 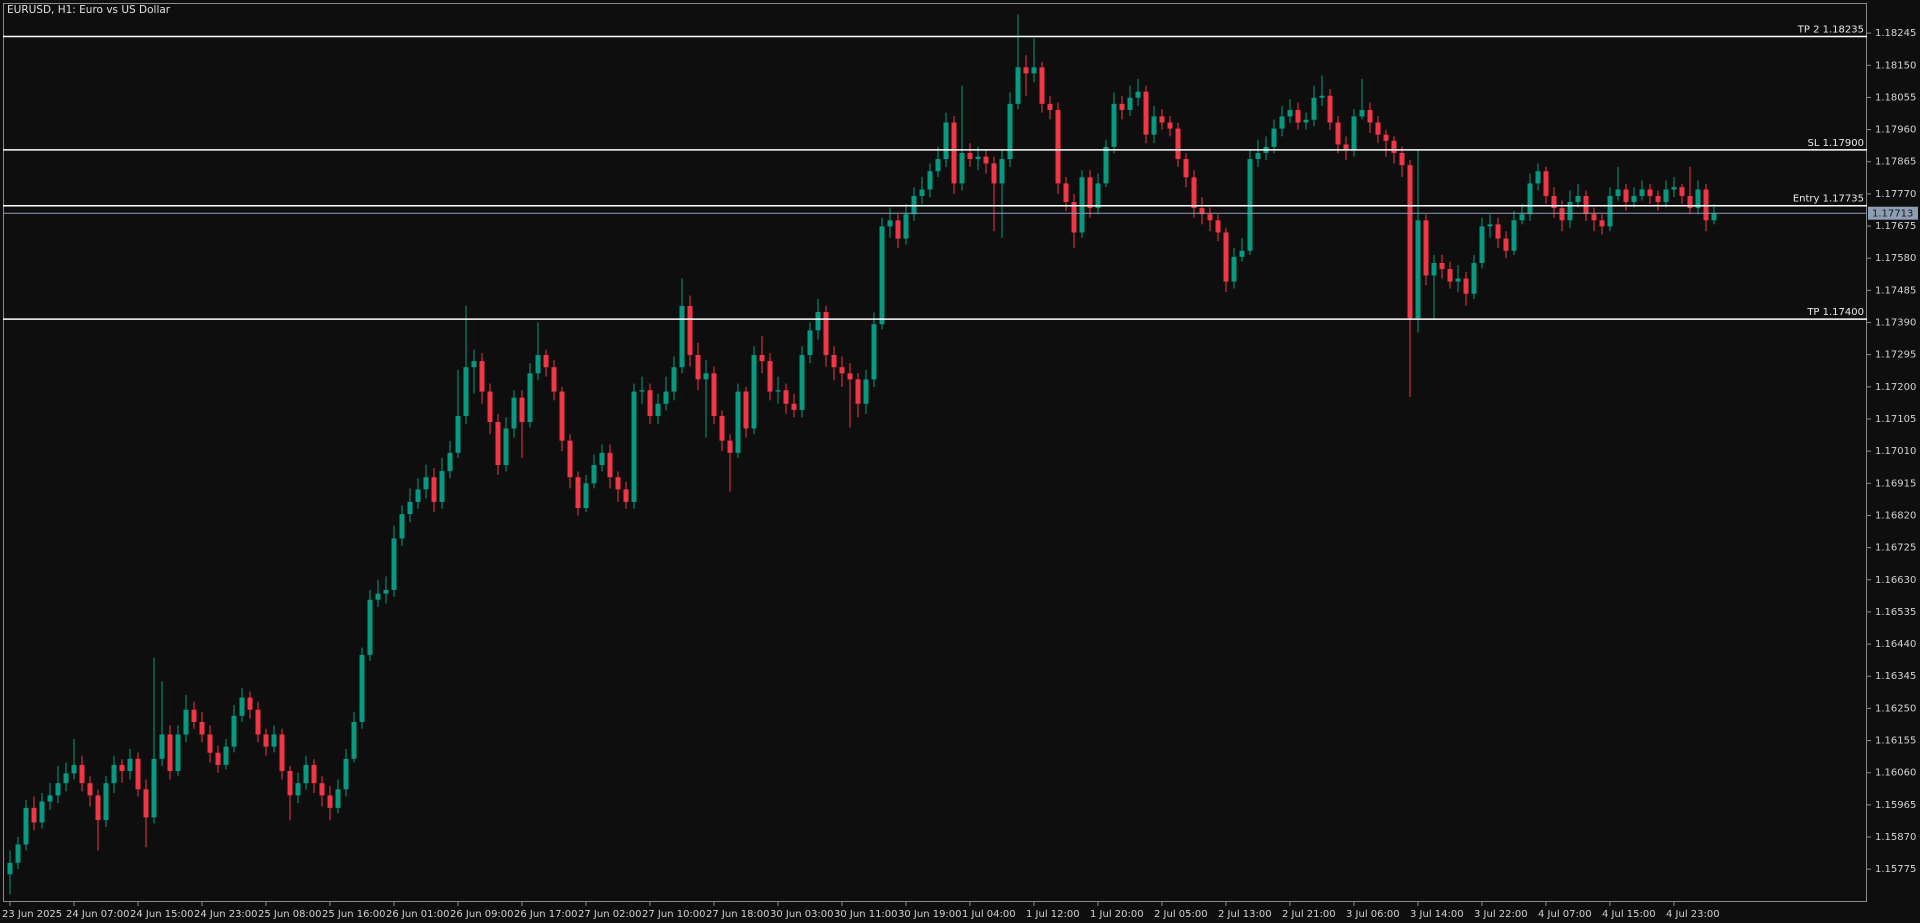 I want to click on x-tick-label: 24 Jun 23:00, so click(x=226, y=914).